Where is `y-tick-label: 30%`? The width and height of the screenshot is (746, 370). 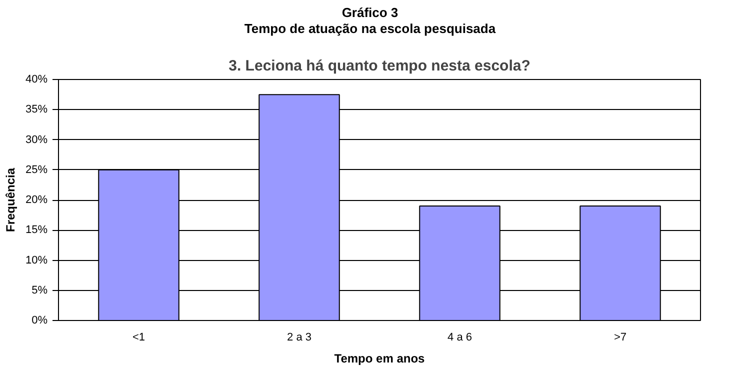
y-tick-label: 30% is located at coordinates (36, 140).